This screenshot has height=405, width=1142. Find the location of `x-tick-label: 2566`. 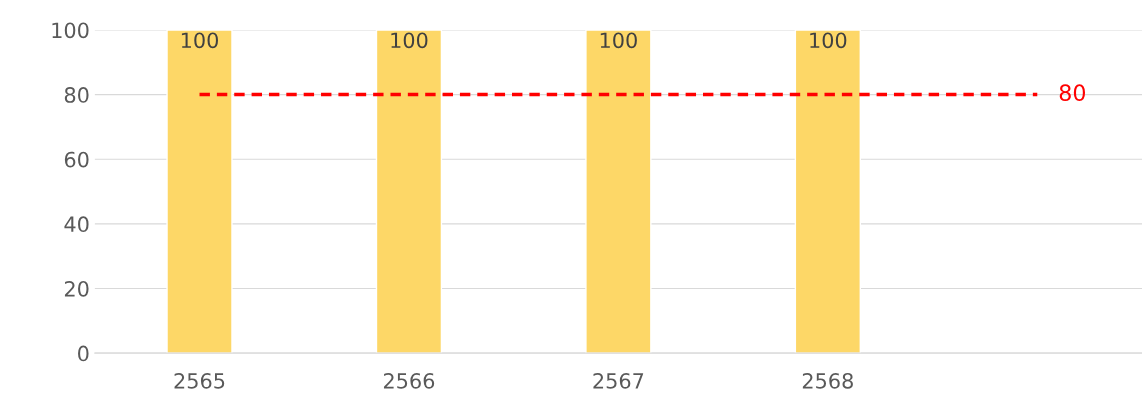

x-tick-label: 2566 is located at coordinates (409, 380).